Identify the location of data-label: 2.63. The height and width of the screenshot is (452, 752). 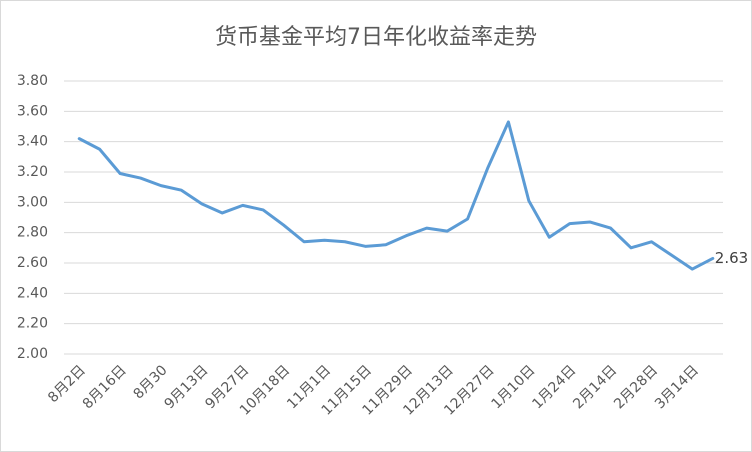
(731, 258).